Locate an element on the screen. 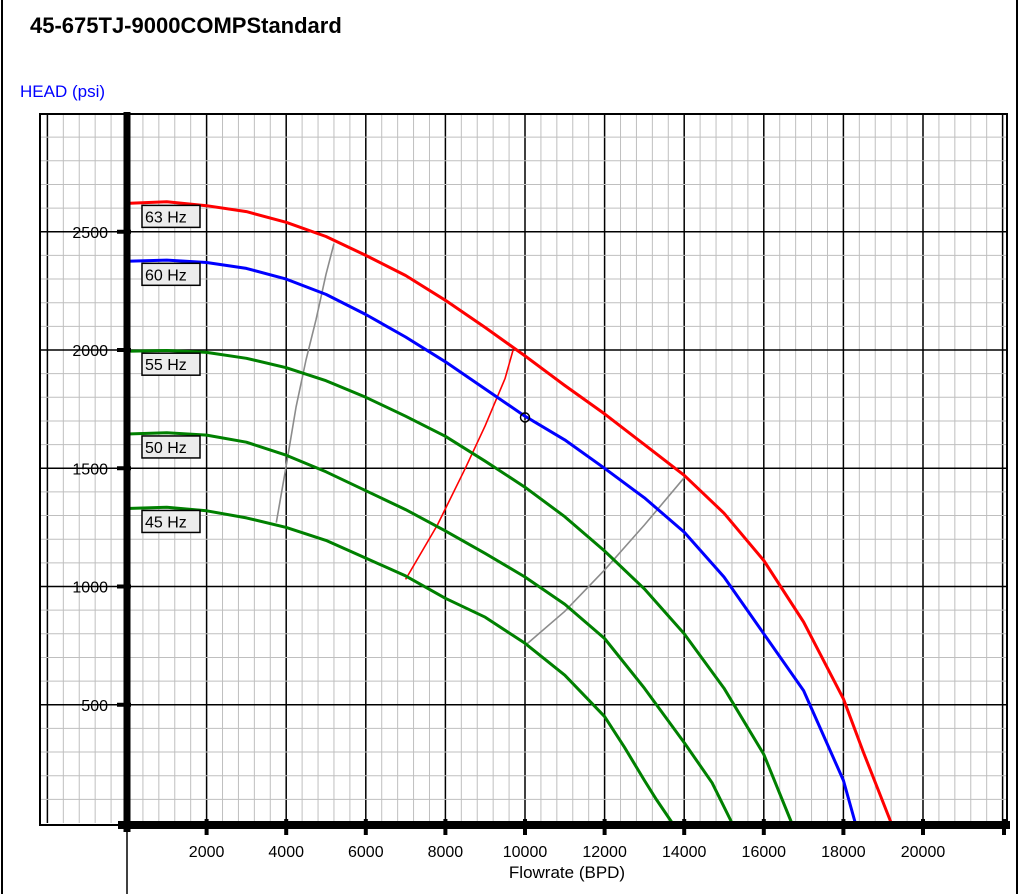 This screenshot has width=1027, height=894. curve-label: 60 Hz is located at coordinates (171, 274).